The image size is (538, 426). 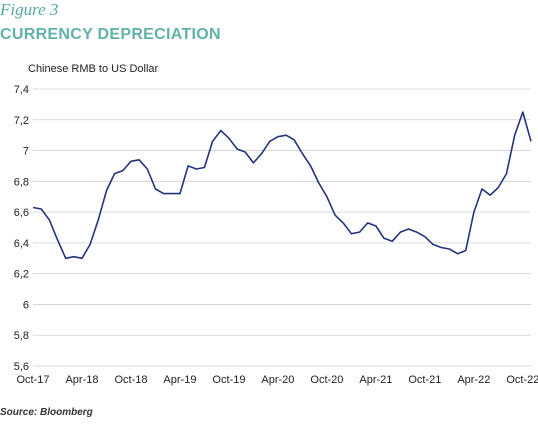 I want to click on x-tick-label: Apr-22, so click(x=473, y=380).